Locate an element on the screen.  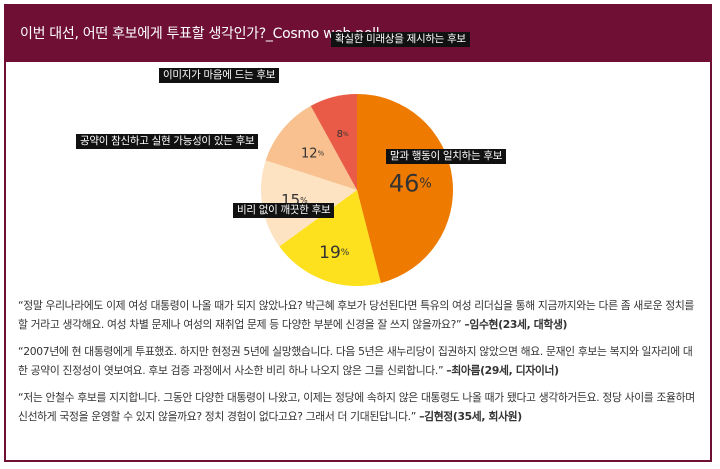
slice-label-clean: 비리 없이 깨끗한 후보 is located at coordinates (284, 210).